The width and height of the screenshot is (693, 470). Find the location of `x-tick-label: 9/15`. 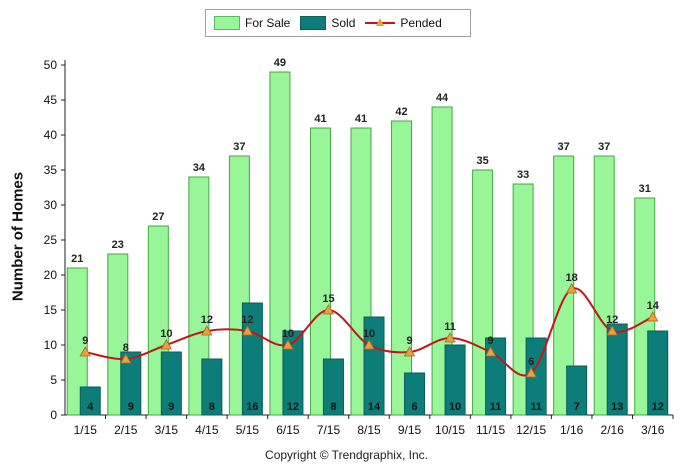

x-tick-label: 9/15 is located at coordinates (410, 430).